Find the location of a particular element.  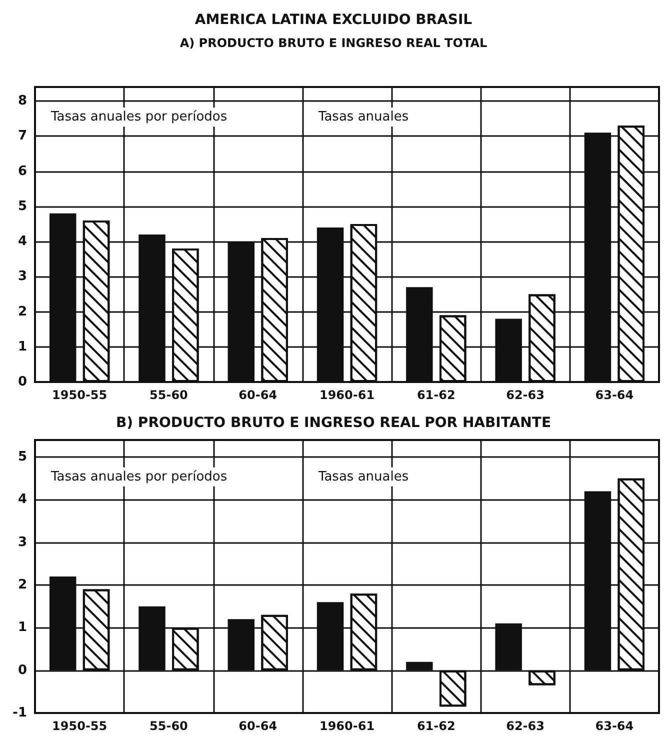

chart-title: AMERICA LATINA EXCLUIDO BRASIL is located at coordinates (333, 20).